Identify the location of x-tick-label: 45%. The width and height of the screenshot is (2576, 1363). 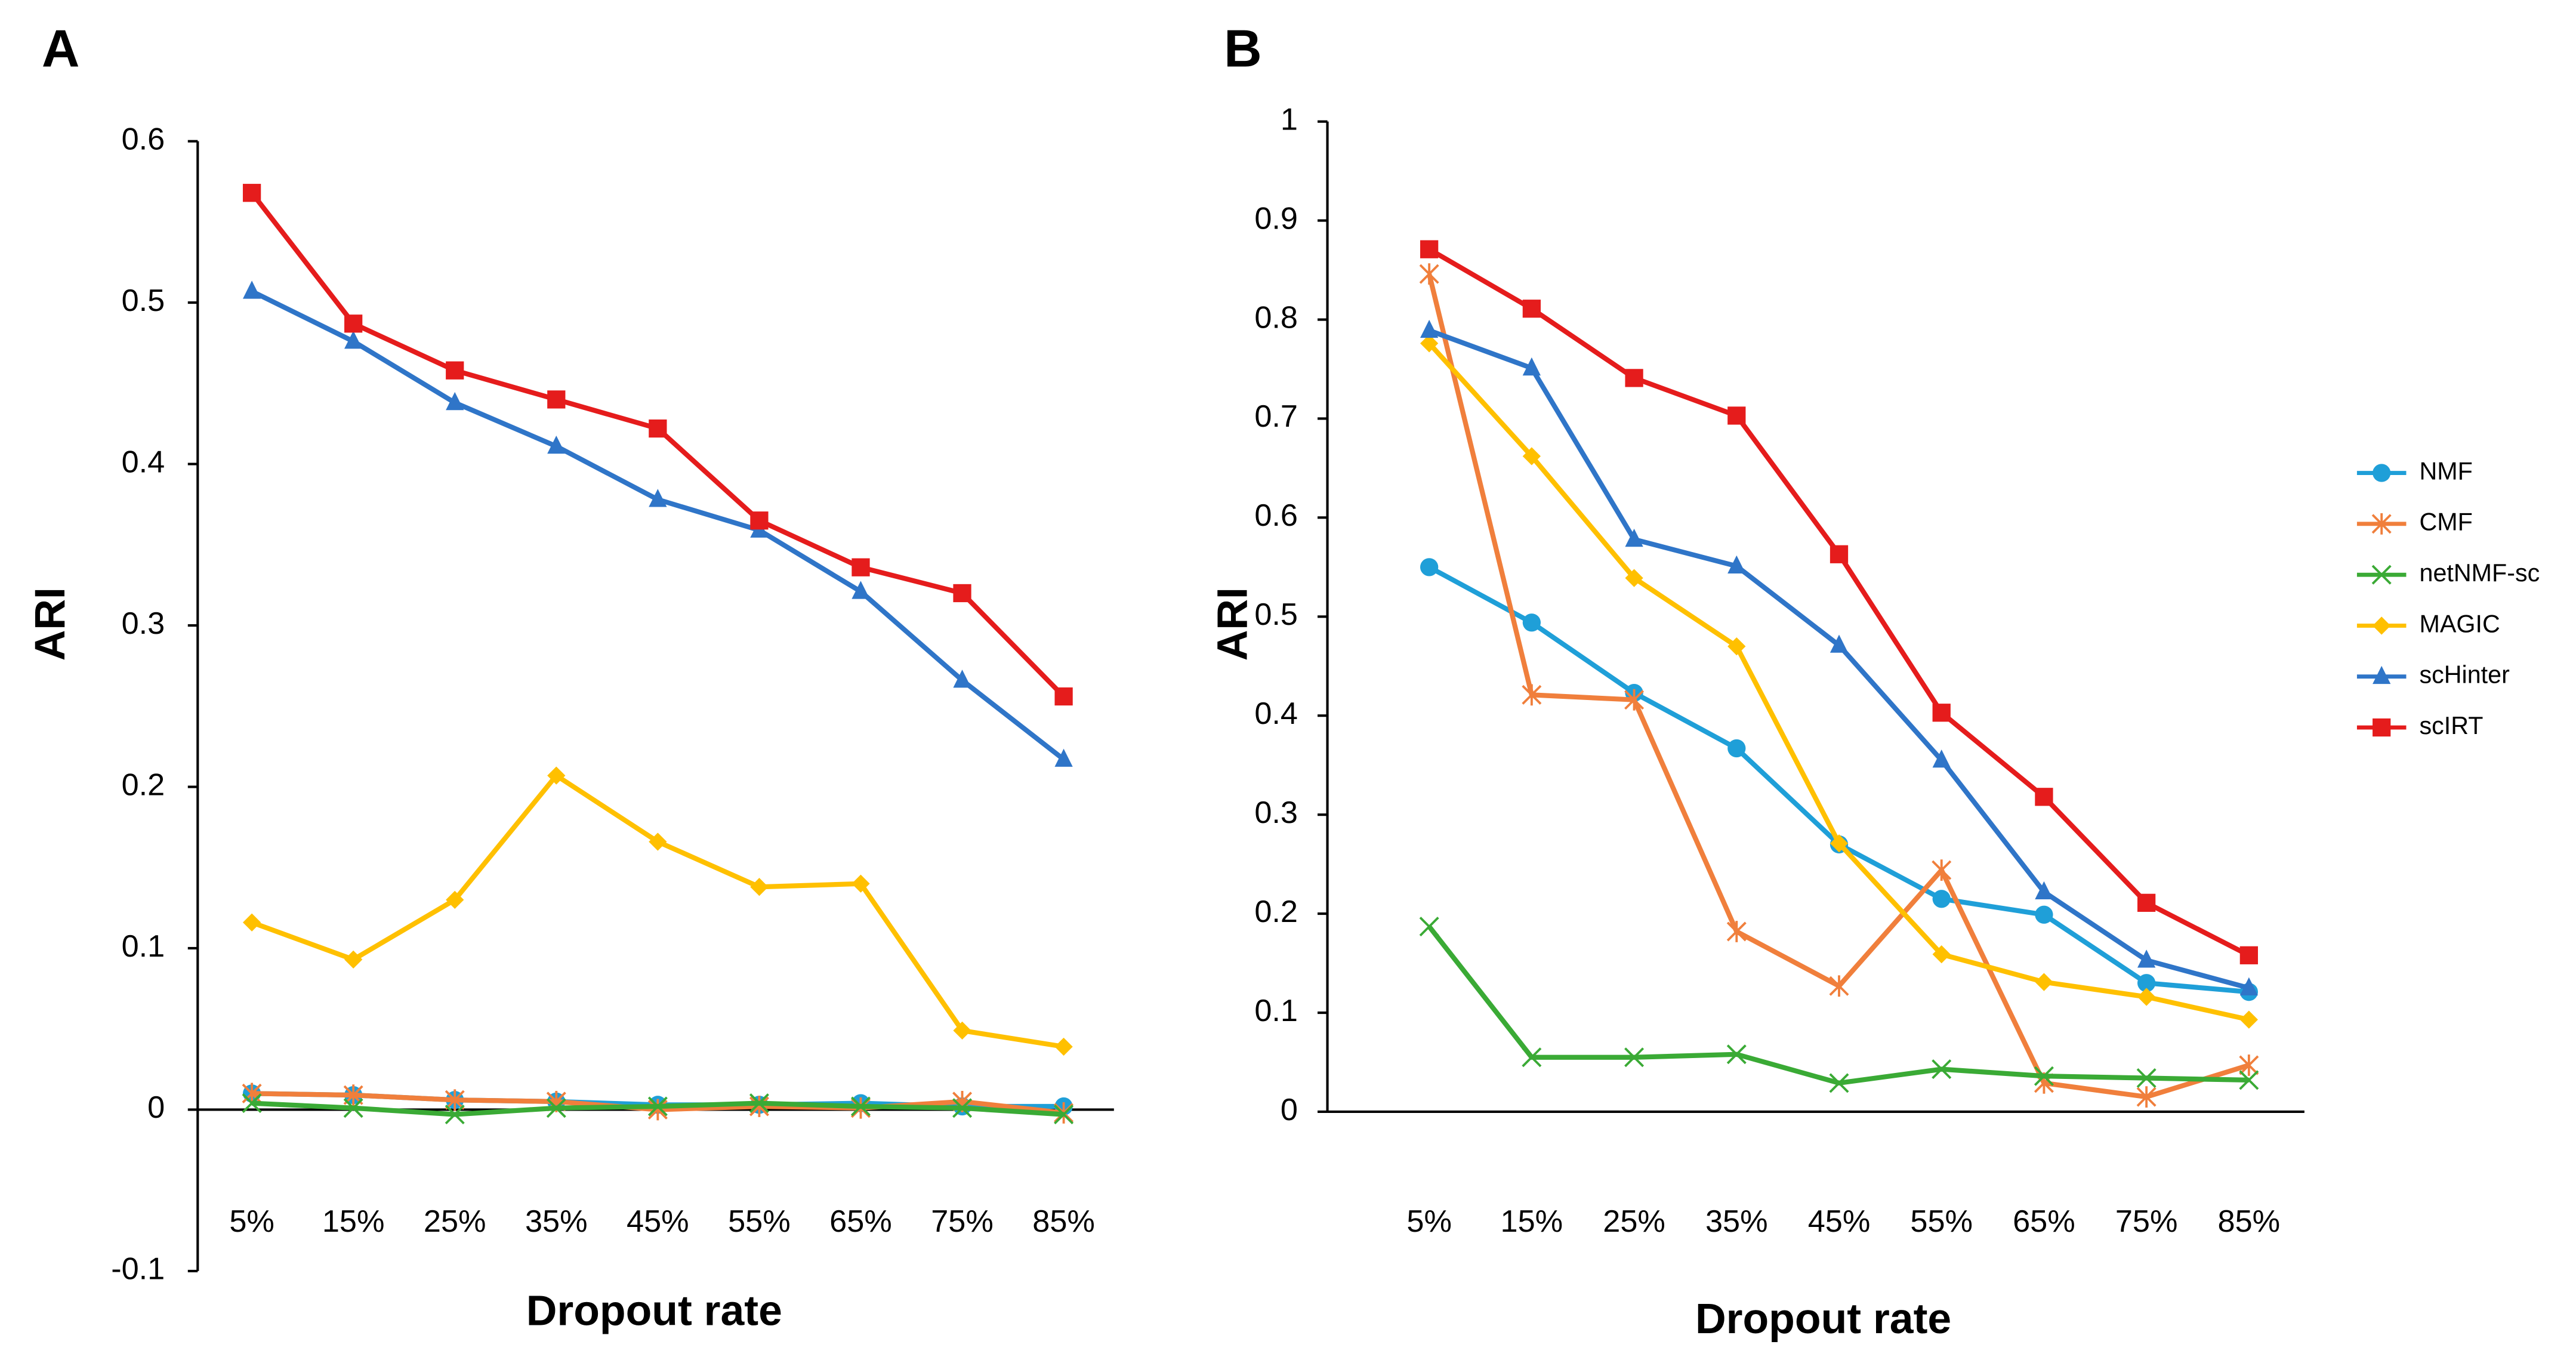
(658, 1221).